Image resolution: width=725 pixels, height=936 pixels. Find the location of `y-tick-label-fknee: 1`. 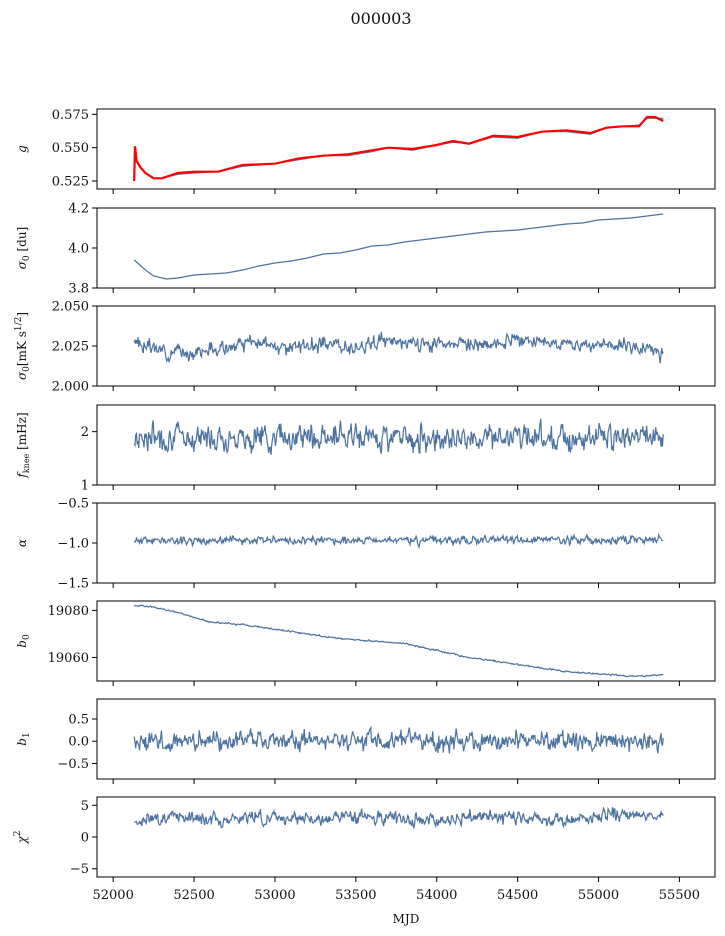

y-tick-label-fknee: 1 is located at coordinates (85, 486).